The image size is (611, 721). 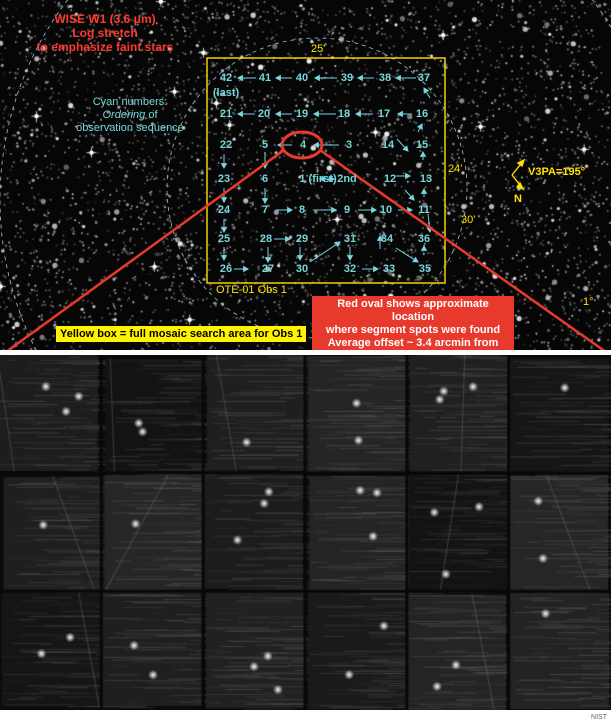 What do you see at coordinates (599, 717) in the screenshot?
I see `credit-label: NIST` at bounding box center [599, 717].